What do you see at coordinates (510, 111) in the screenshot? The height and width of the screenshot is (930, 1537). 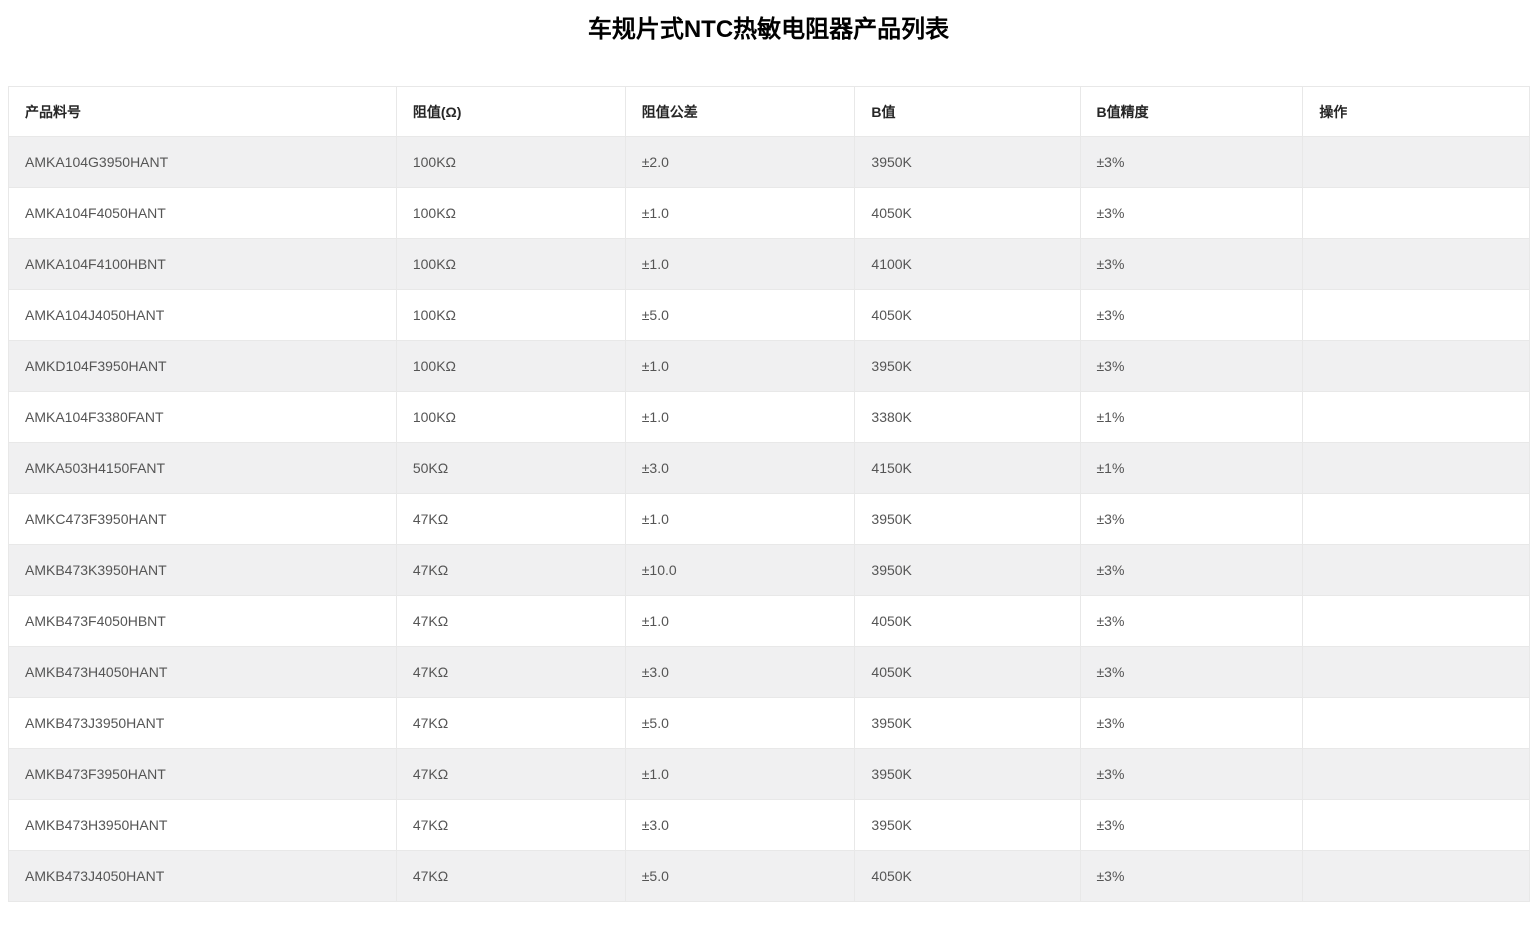 I see `column-header-resistance: 阻值(Ω)` at bounding box center [510, 111].